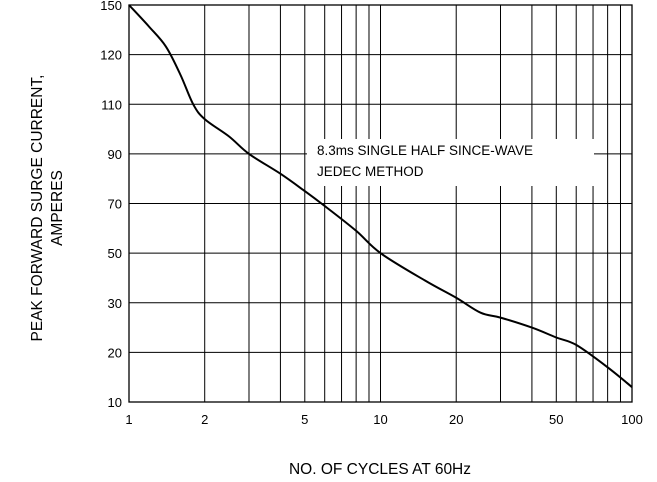  I want to click on y-axis-title-line-1: PEAK FORWARD SURGE CURRENT,, so click(37, 208).